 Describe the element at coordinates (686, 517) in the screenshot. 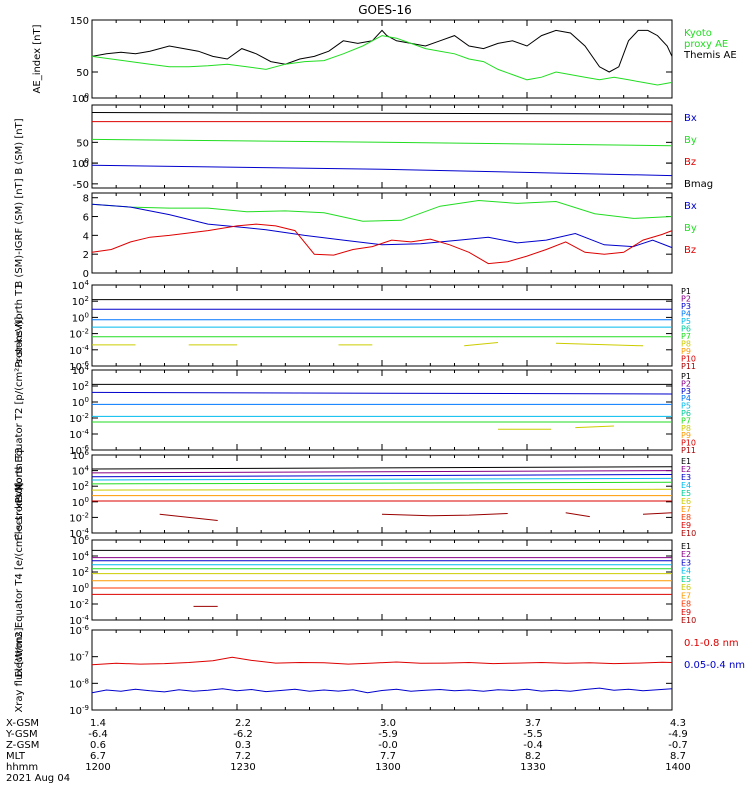

I see `legend-entry: E8` at that location.